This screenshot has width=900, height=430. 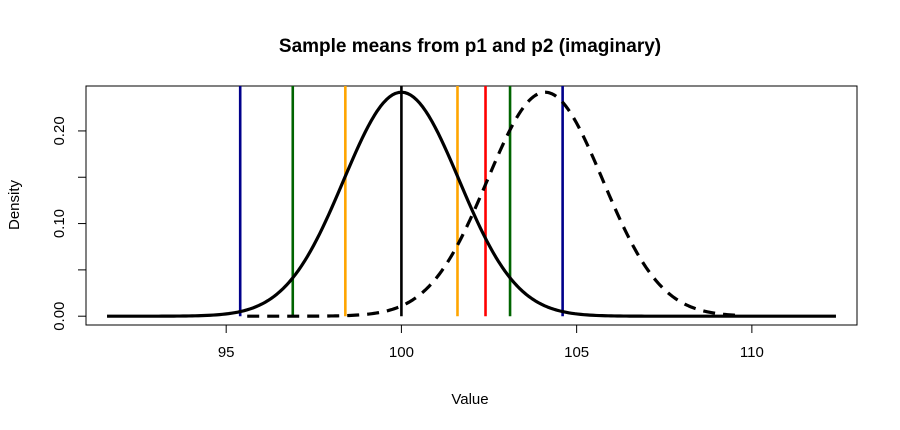 What do you see at coordinates (401, 352) in the screenshot?
I see `x-tick-label: 100` at bounding box center [401, 352].